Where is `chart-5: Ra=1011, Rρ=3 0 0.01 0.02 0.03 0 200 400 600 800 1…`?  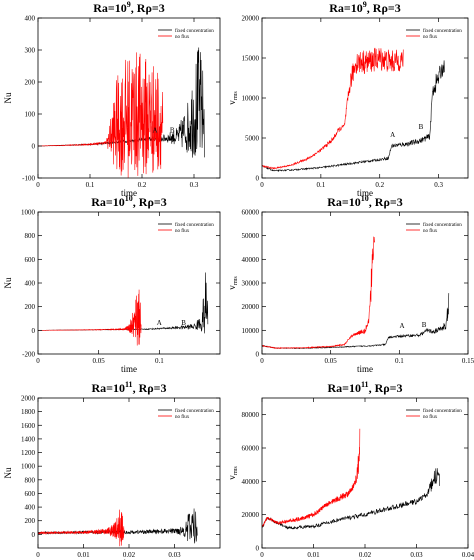
chart-5: Ra=1011, Rρ=3 0 0.01 0.02 0.03 0 200 400 600 800 1… is located at coordinates (112, 470).